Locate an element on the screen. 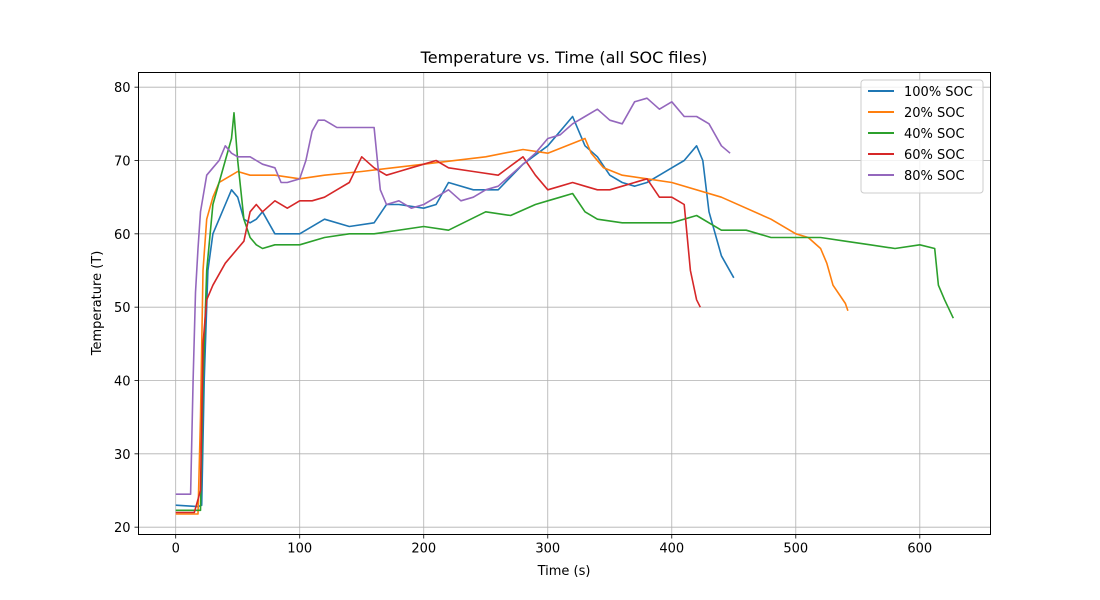 The height and width of the screenshot is (600, 1100). legend: 100% SOC 20% SOC 40% SOC 60% SOC 80% SOC is located at coordinates (922, 136).